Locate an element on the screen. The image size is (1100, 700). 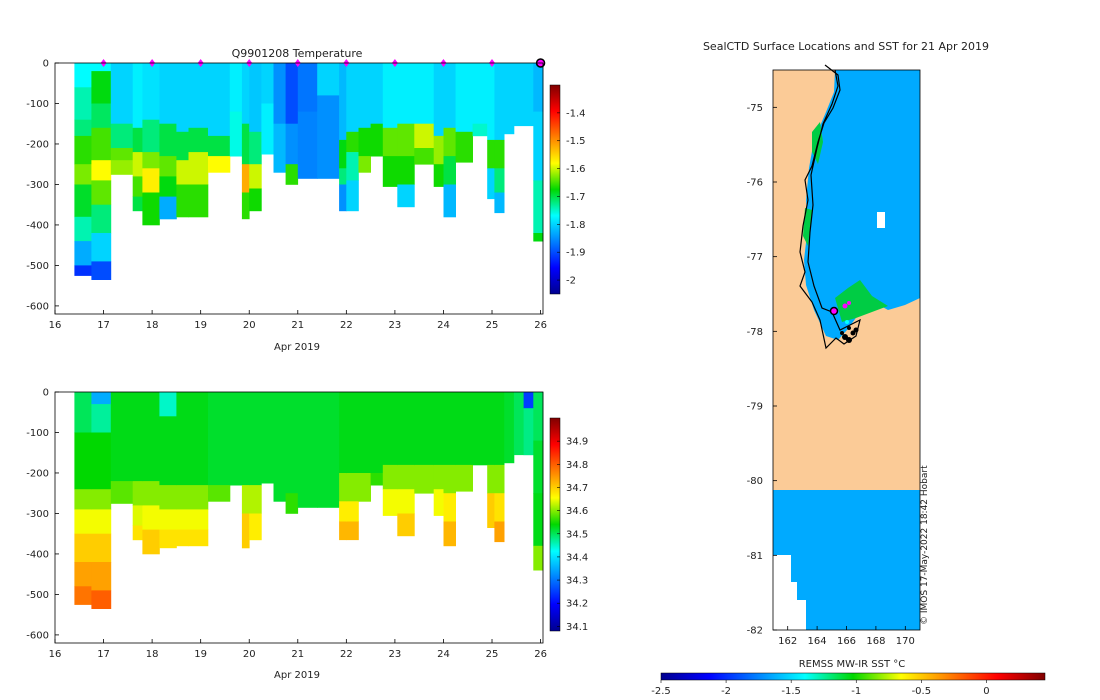
map-y-tick-label: -78 is located at coordinates (755, 332).